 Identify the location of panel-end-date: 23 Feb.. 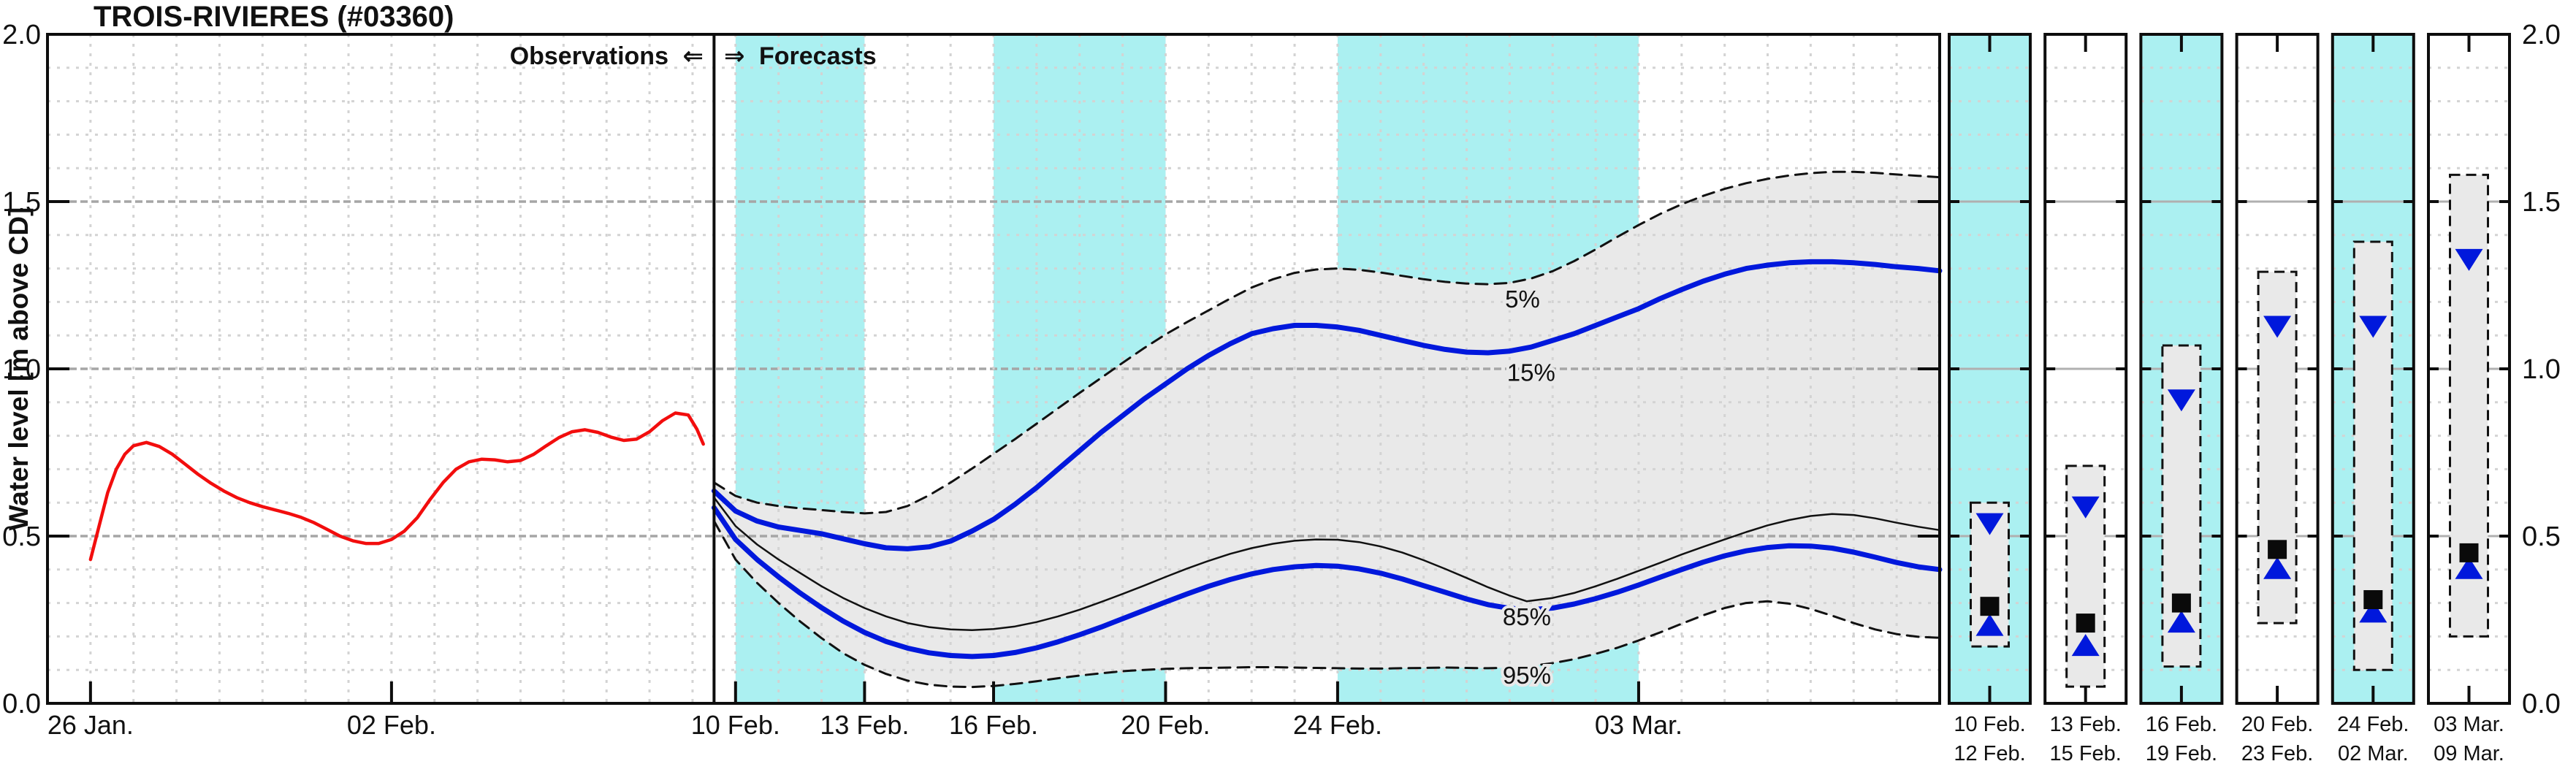
(2277, 753).